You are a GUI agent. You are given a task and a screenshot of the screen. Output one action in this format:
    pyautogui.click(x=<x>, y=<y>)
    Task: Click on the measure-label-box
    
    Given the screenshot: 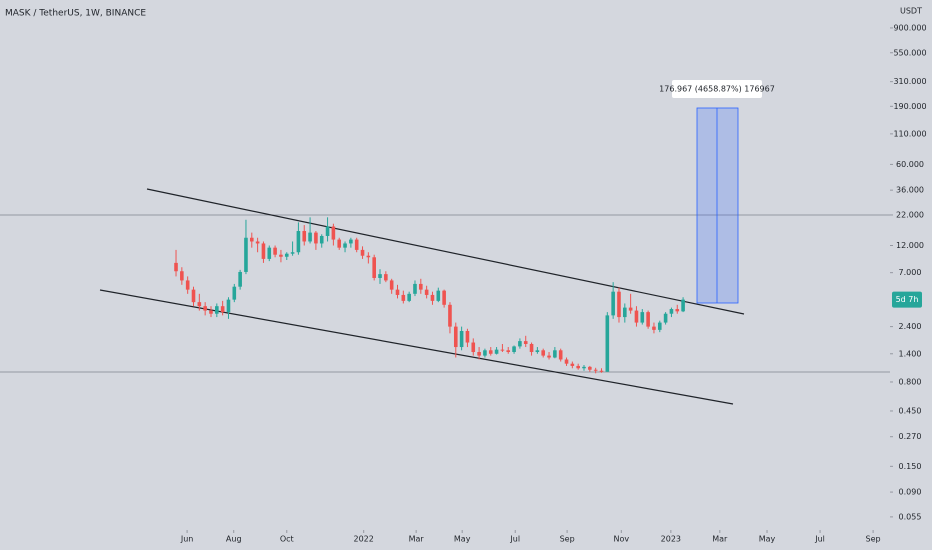 What is the action you would take?
    pyautogui.click(x=717, y=89)
    